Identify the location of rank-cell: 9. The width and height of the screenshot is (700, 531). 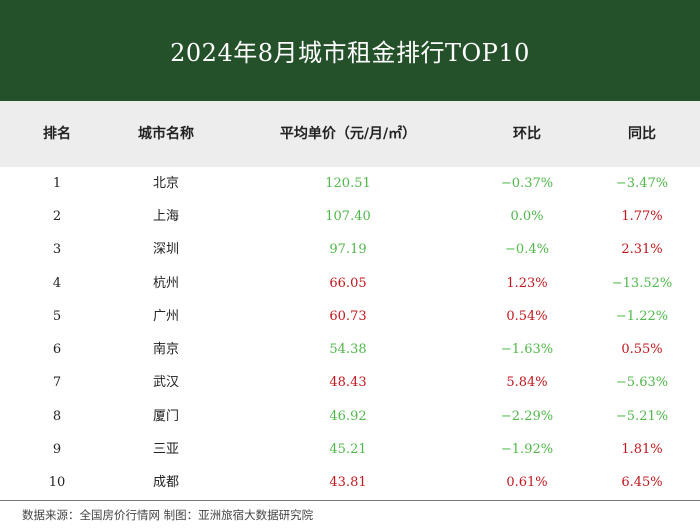
(57, 450).